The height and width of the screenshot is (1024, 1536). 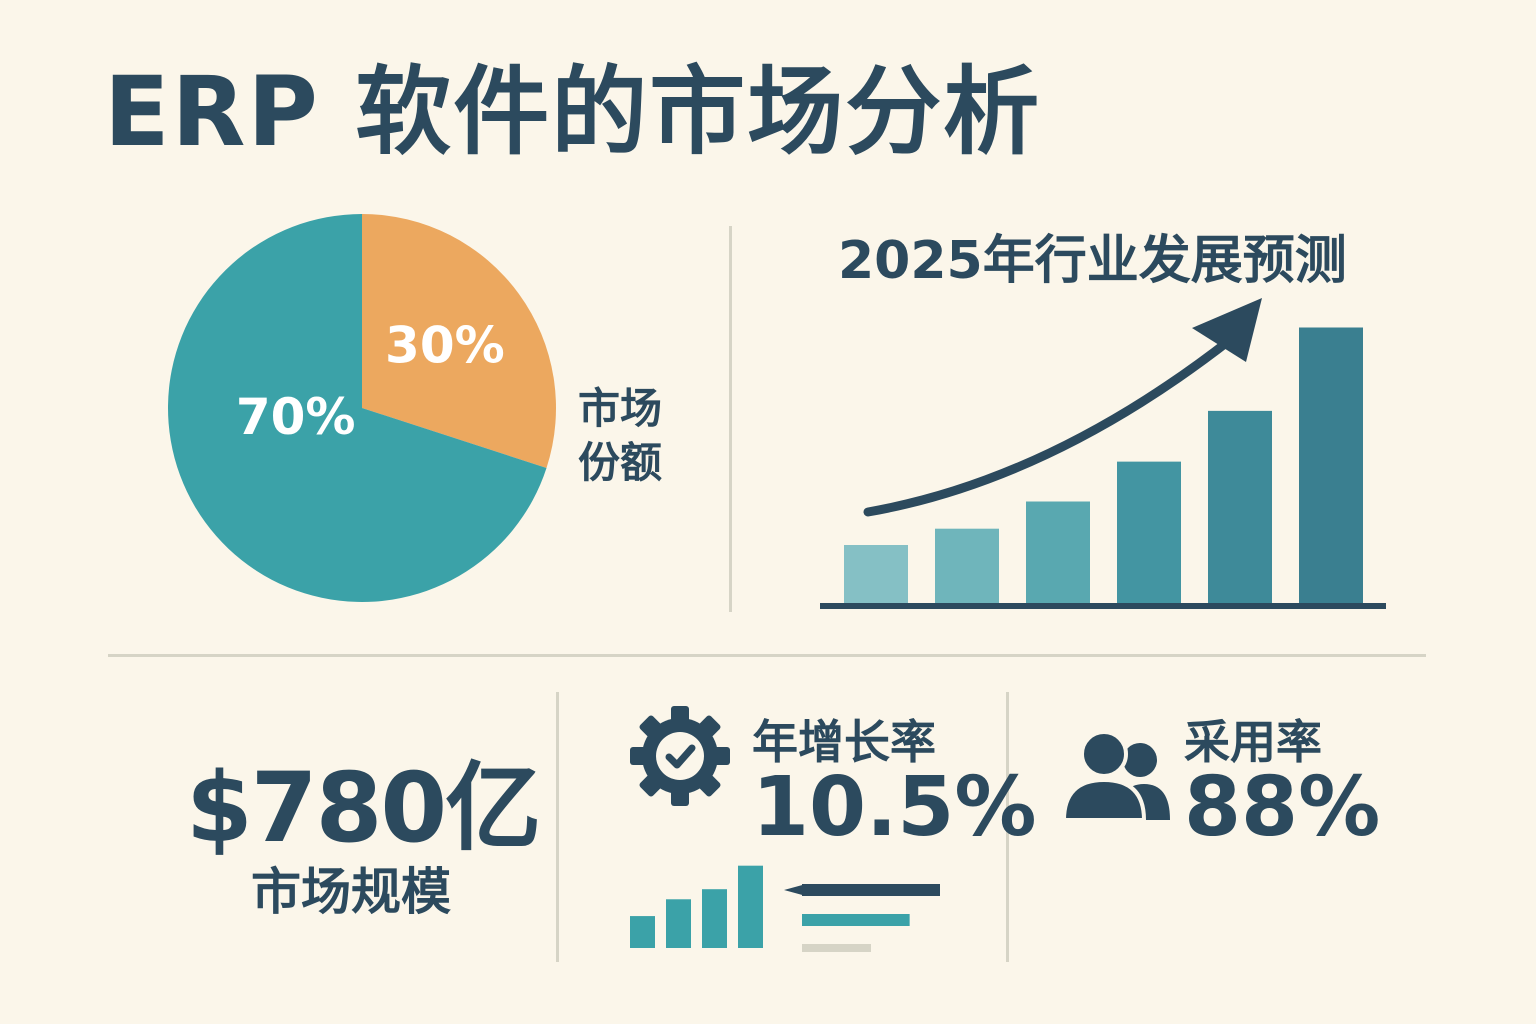 I want to click on market-size-value: $780亿, so click(x=363, y=808).